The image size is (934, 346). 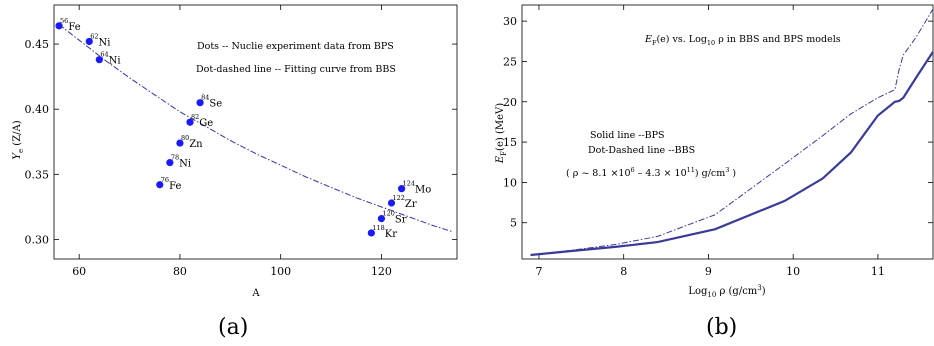 What do you see at coordinates (70, 25) in the screenshot?
I see `isotope-label: 56Fe` at bounding box center [70, 25].